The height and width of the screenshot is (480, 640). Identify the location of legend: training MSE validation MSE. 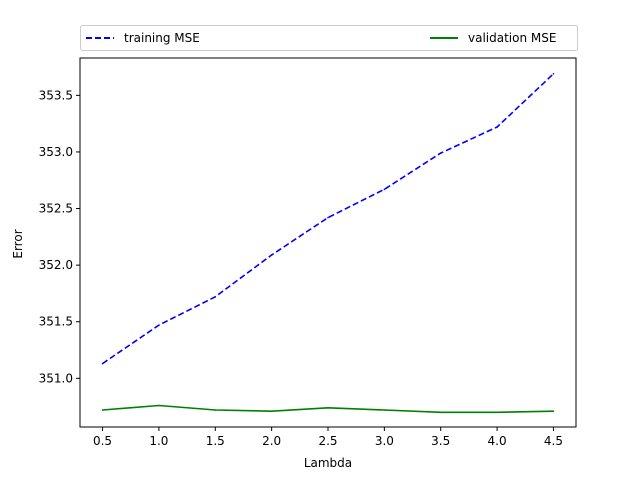
(329, 38).